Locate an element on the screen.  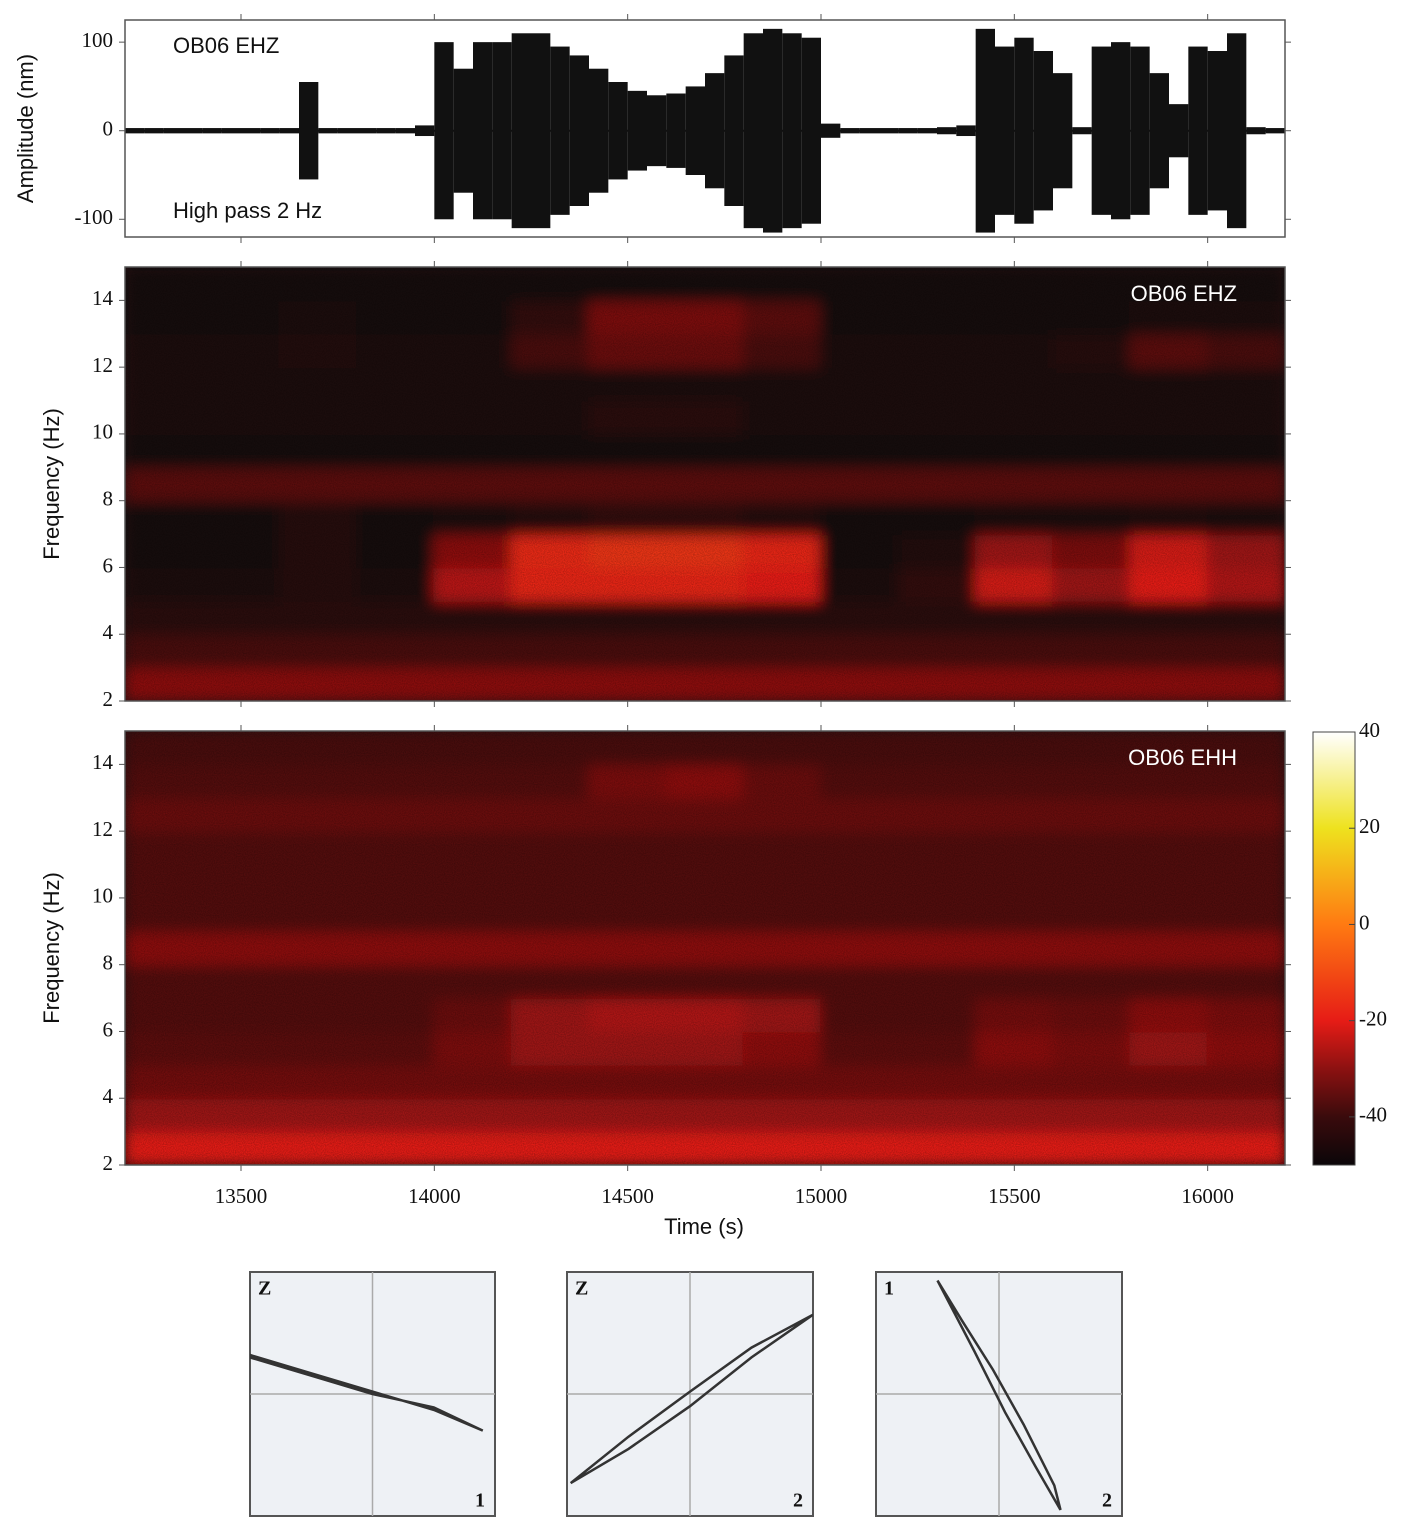
y-tick-label: 0 is located at coordinates (108, 129).